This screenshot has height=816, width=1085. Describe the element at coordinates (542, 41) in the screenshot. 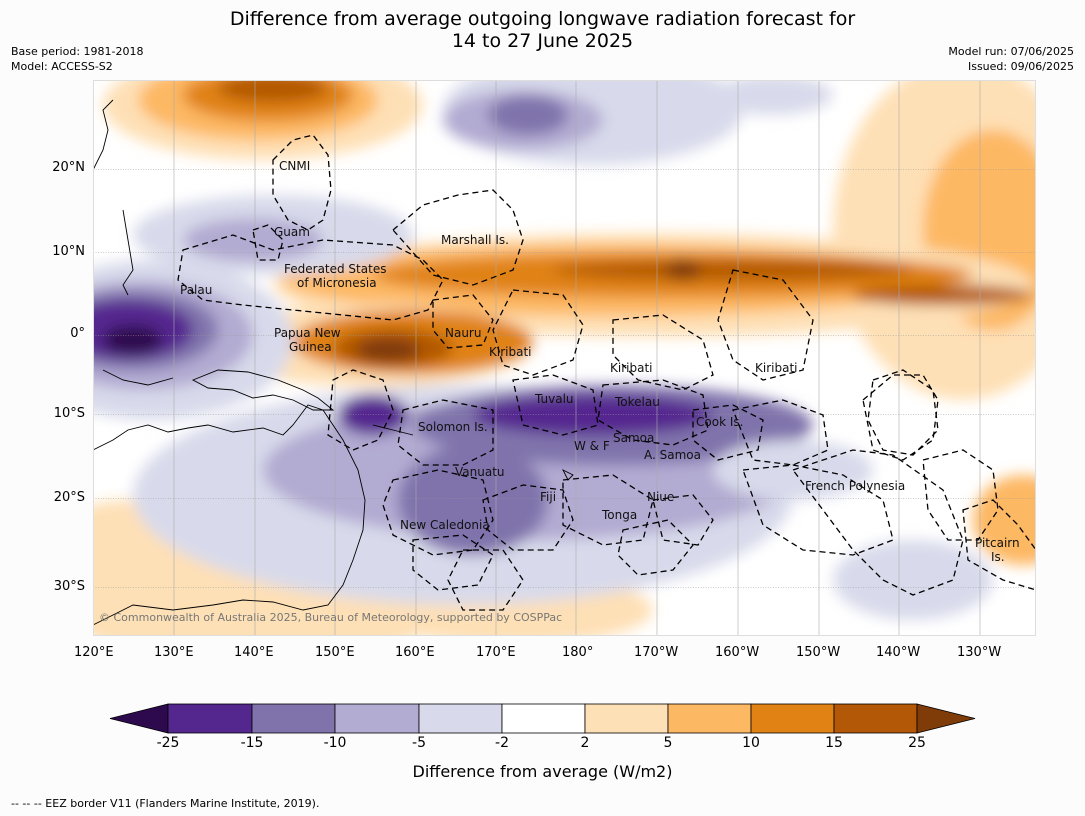

I see `title-line-2: 14 to 27 June 2025` at that location.